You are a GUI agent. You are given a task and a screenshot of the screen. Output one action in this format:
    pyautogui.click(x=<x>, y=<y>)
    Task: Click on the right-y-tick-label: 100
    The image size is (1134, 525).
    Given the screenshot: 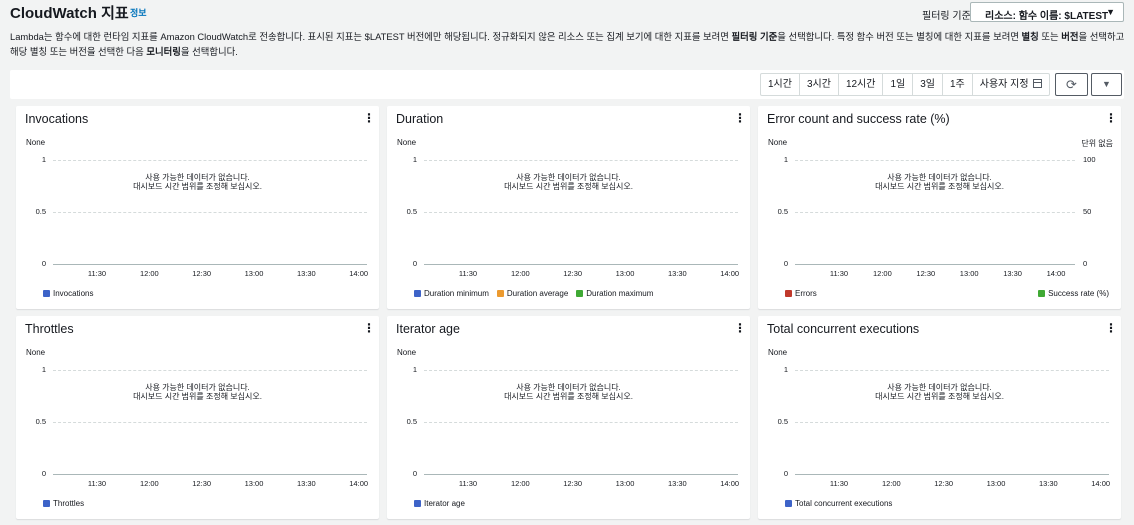 What is the action you would take?
    pyautogui.click(x=1089, y=159)
    